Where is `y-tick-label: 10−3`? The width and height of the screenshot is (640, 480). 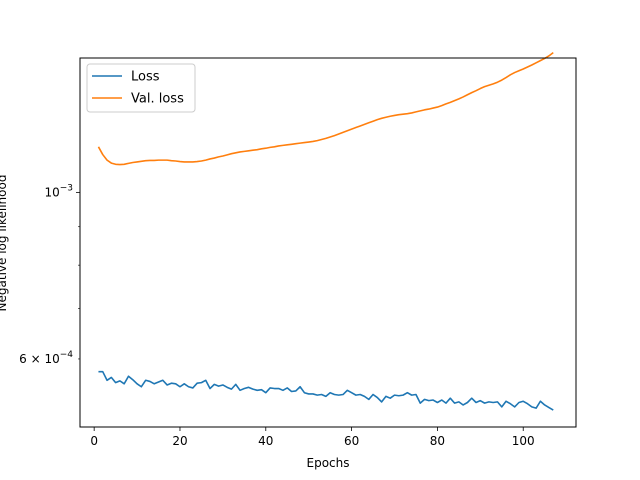 y-tick-label: 10−3 is located at coordinates (58, 191).